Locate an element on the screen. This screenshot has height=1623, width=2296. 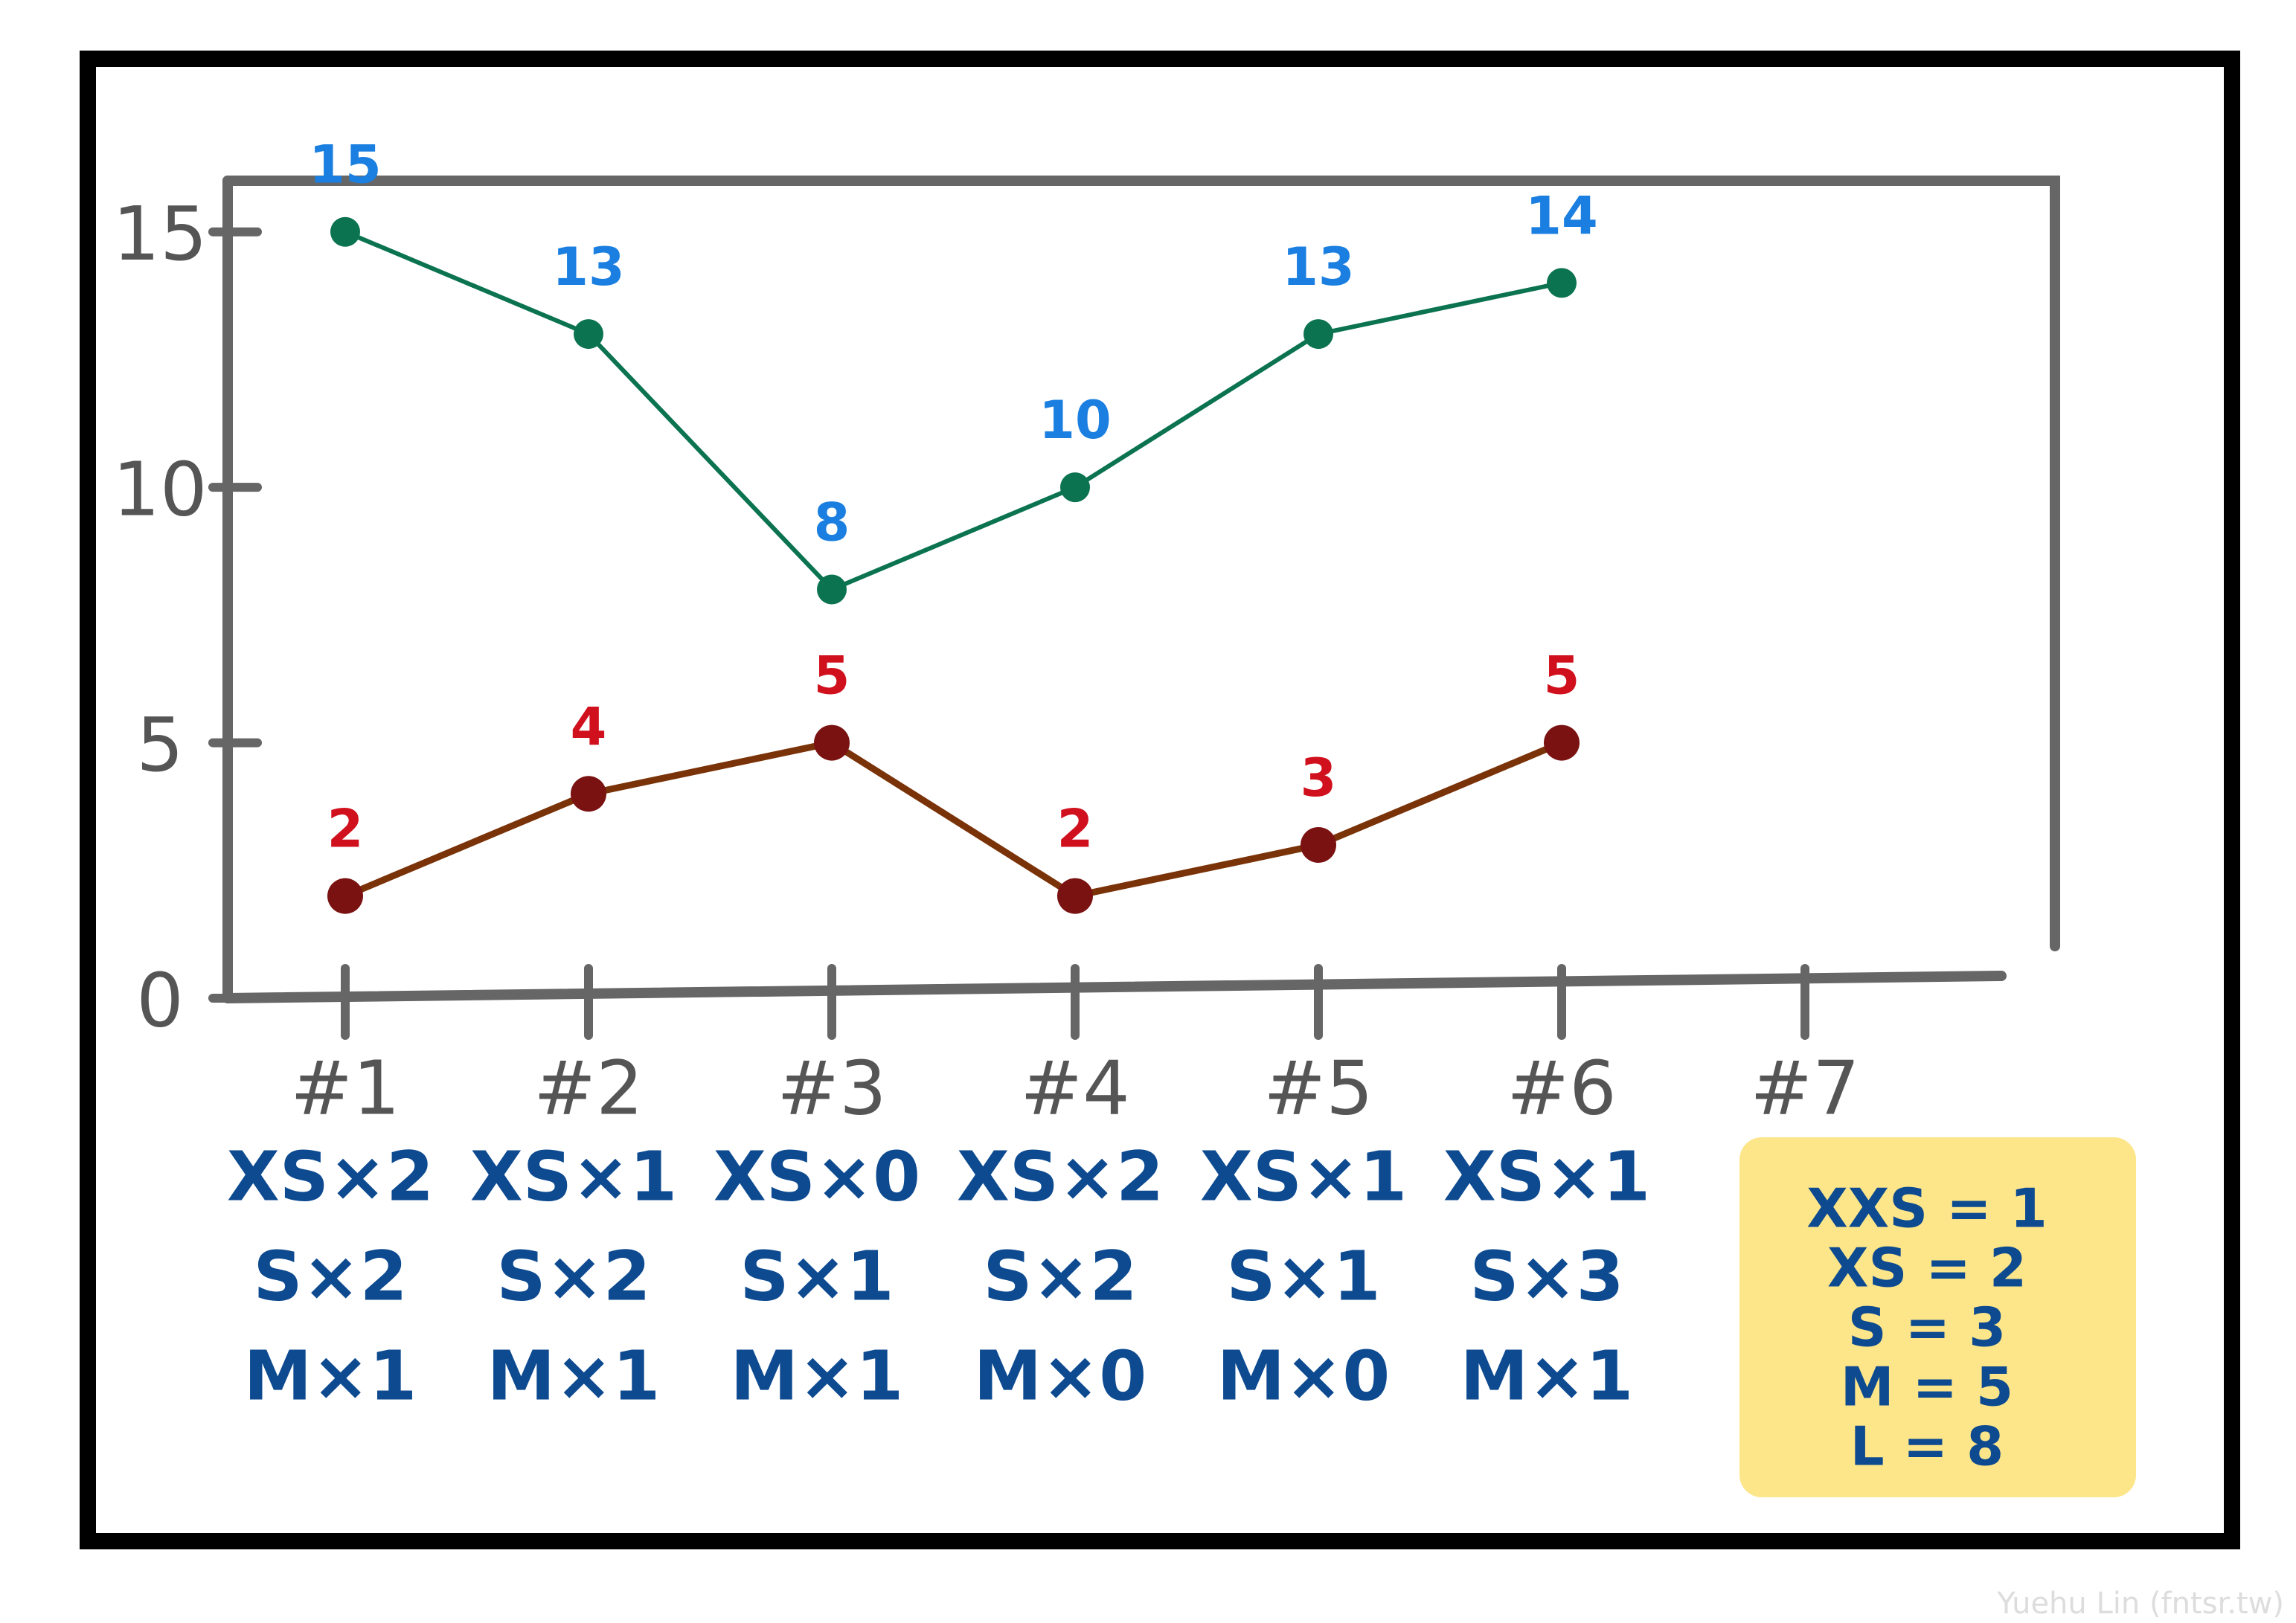
credit: Yuehu Lin (fntsr.tw) is located at coordinates (2140, 1604).